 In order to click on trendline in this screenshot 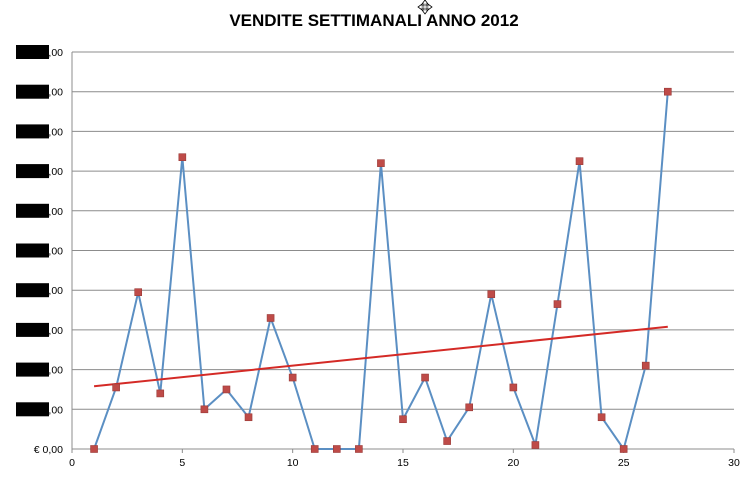, I will do `click(380, 356)`.